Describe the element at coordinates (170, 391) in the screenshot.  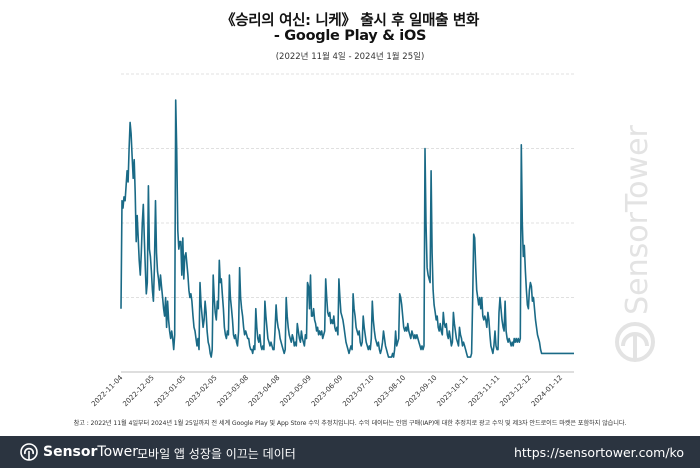
I see `x-tick-label: 2023-01-05` at that location.